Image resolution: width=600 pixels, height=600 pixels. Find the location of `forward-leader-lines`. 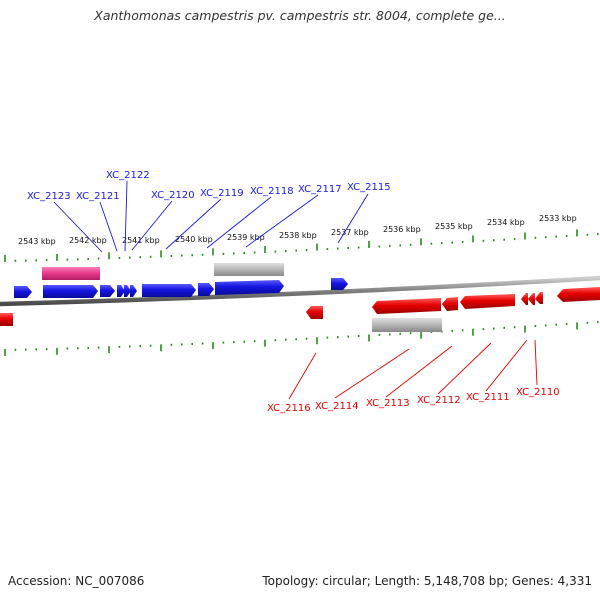

forward-leader-lines is located at coordinates (211, 216).